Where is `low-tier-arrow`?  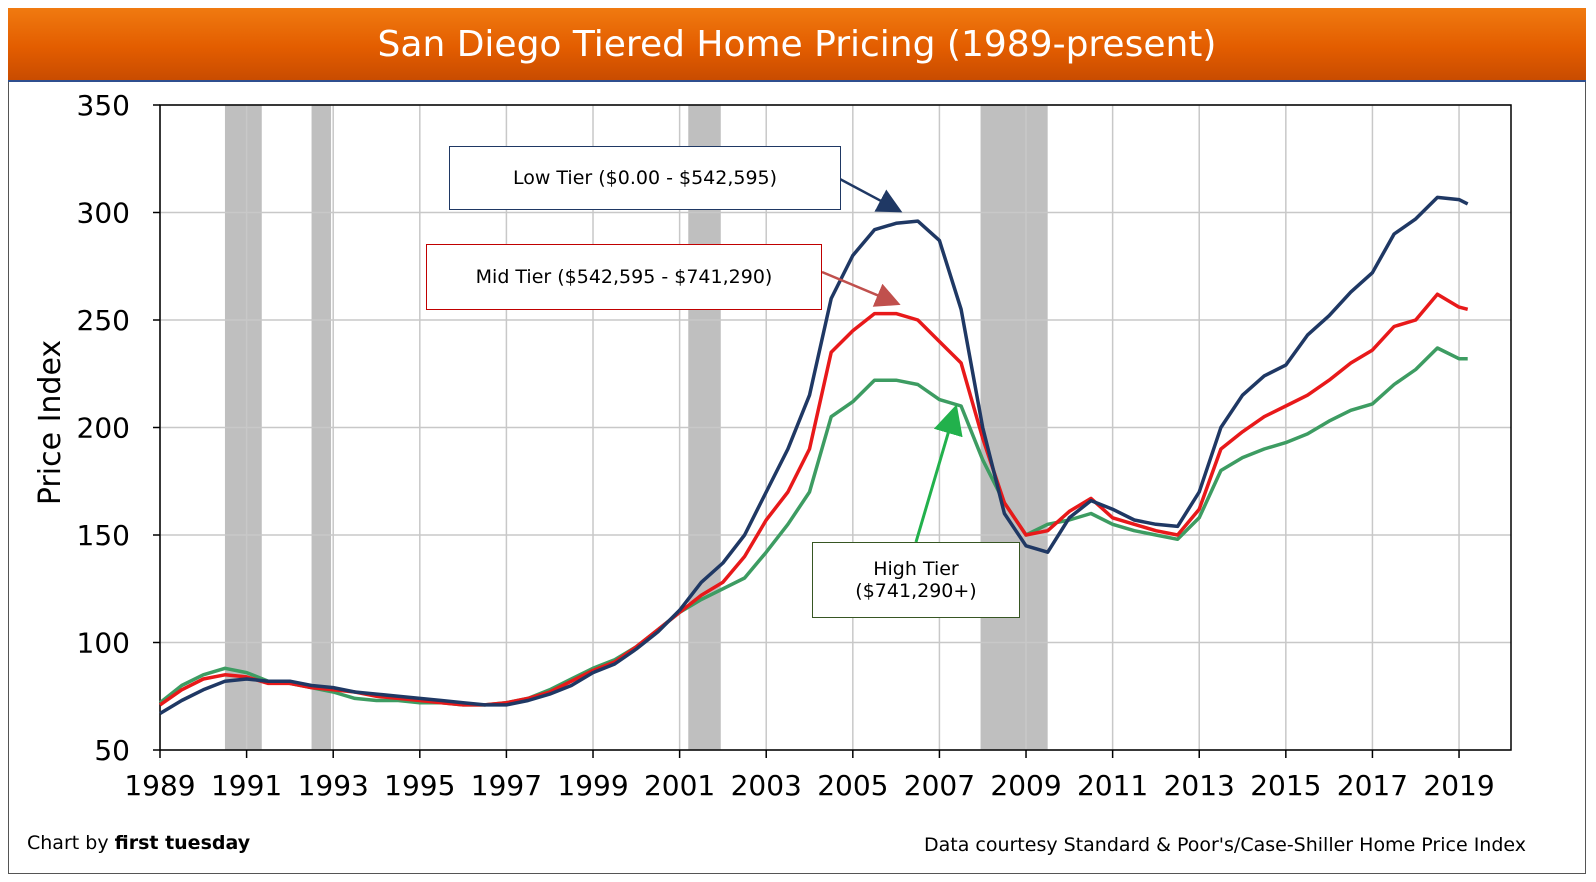
low-tier-arrow is located at coordinates (870, 194).